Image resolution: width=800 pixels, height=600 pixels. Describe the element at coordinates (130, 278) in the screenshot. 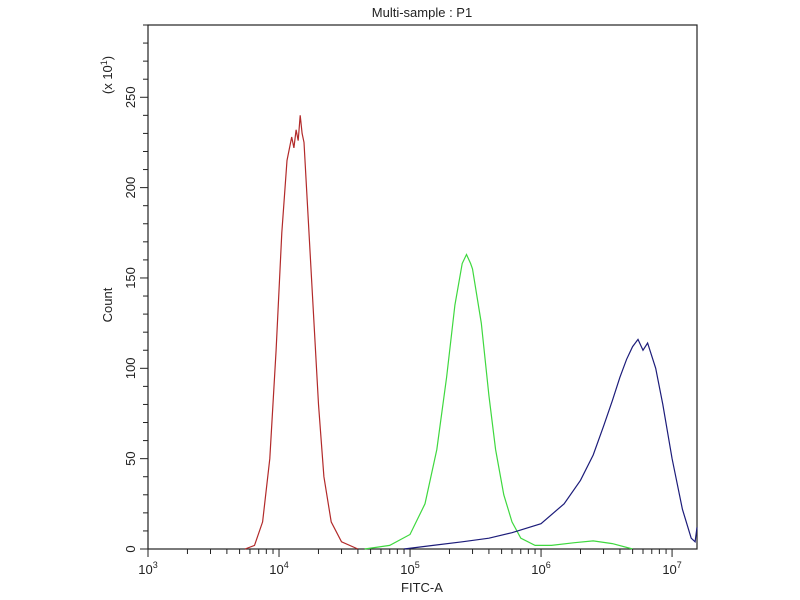

I see `y-tick-label: 150` at that location.